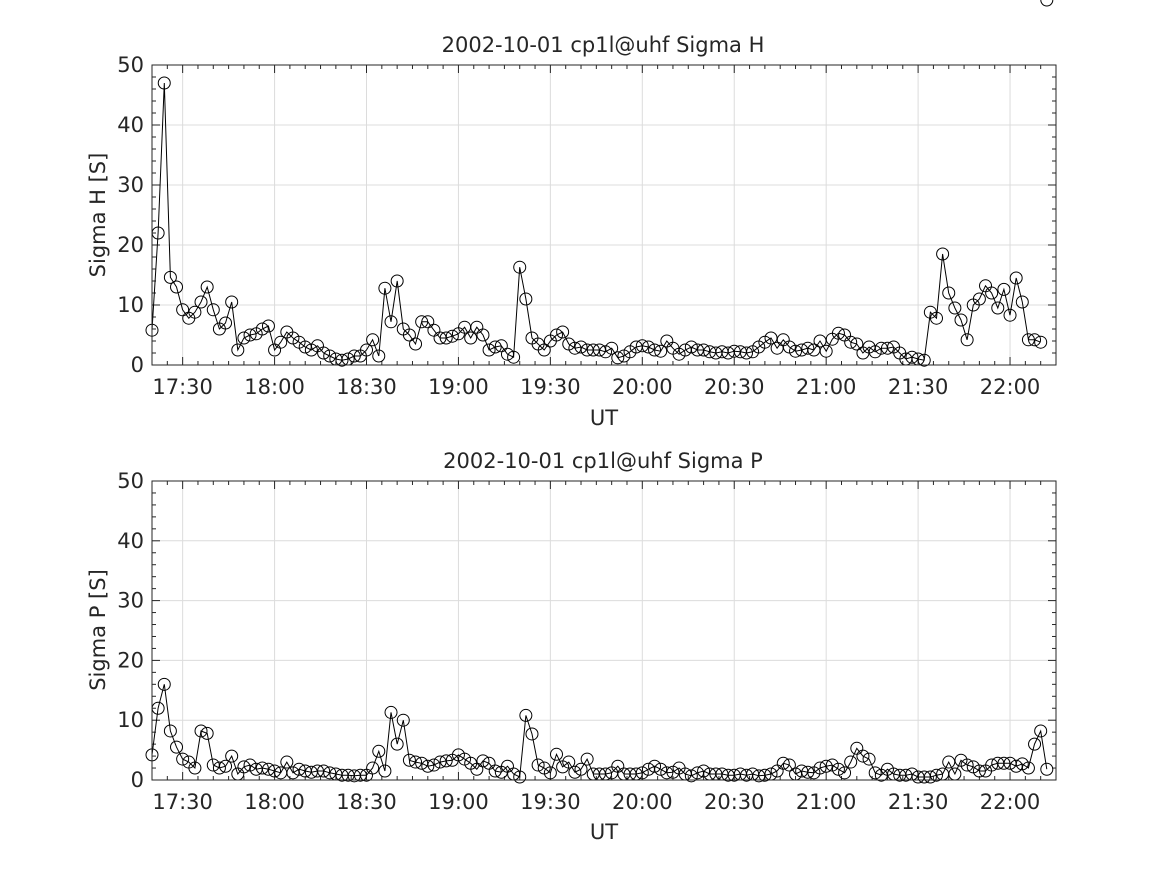  I want to click on y-tick-label: 30, so click(130, 601).